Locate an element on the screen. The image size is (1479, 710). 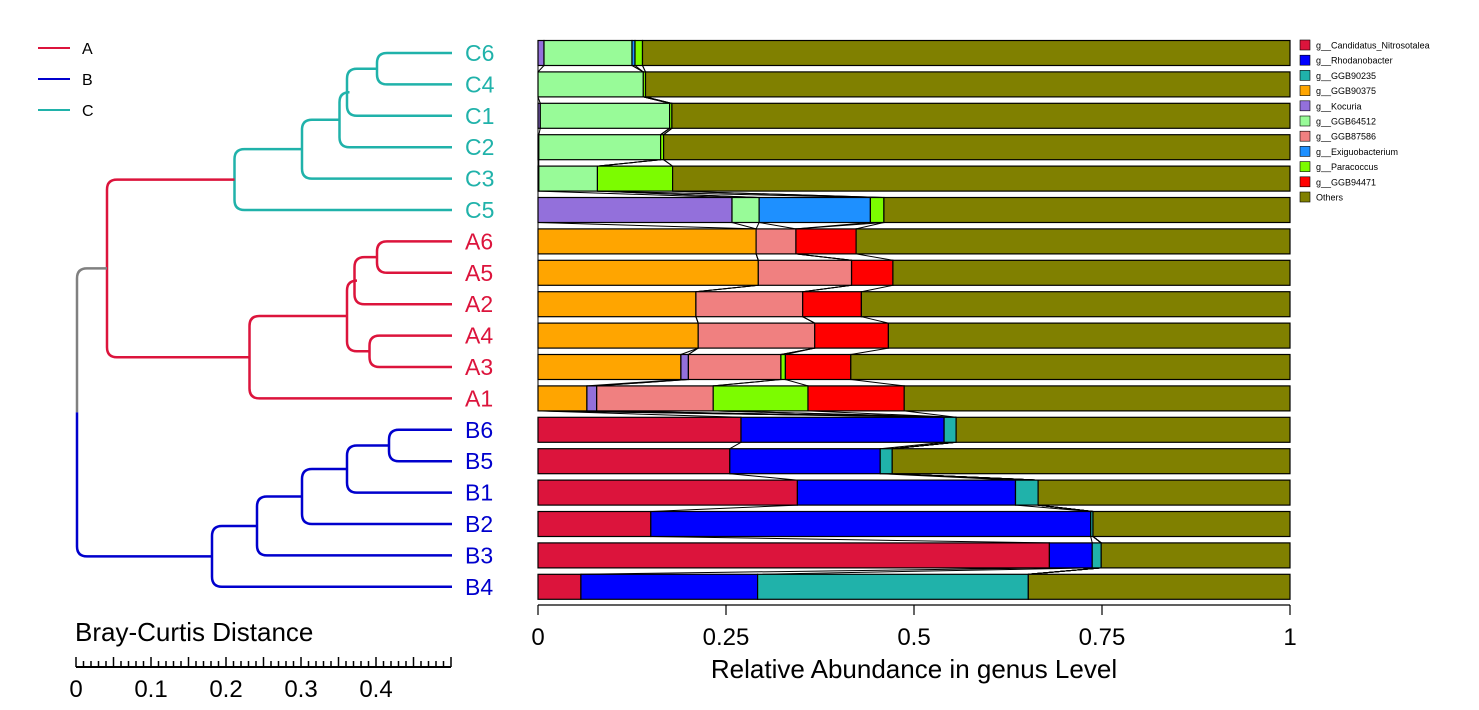
legend-label: g__GGB64512 is located at coordinates (1346, 122).